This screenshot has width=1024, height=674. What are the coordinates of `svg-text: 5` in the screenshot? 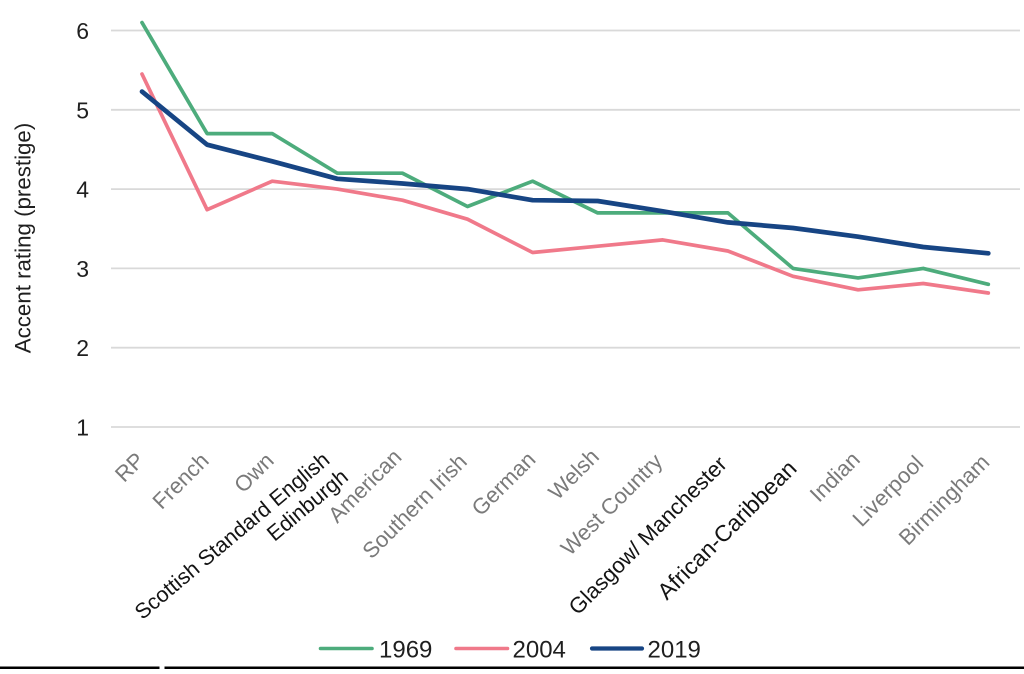 It's located at (82, 110).